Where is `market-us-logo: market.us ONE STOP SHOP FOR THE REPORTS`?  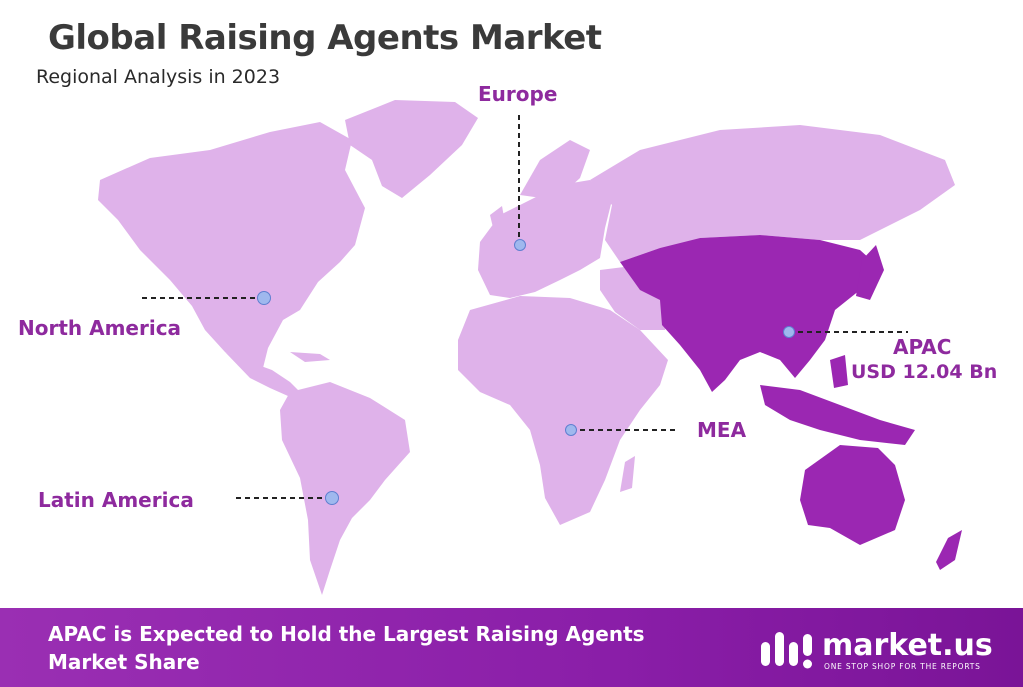 market-us-logo: market.us ONE STOP SHOP FOR THE REPORTS is located at coordinates (878, 649).